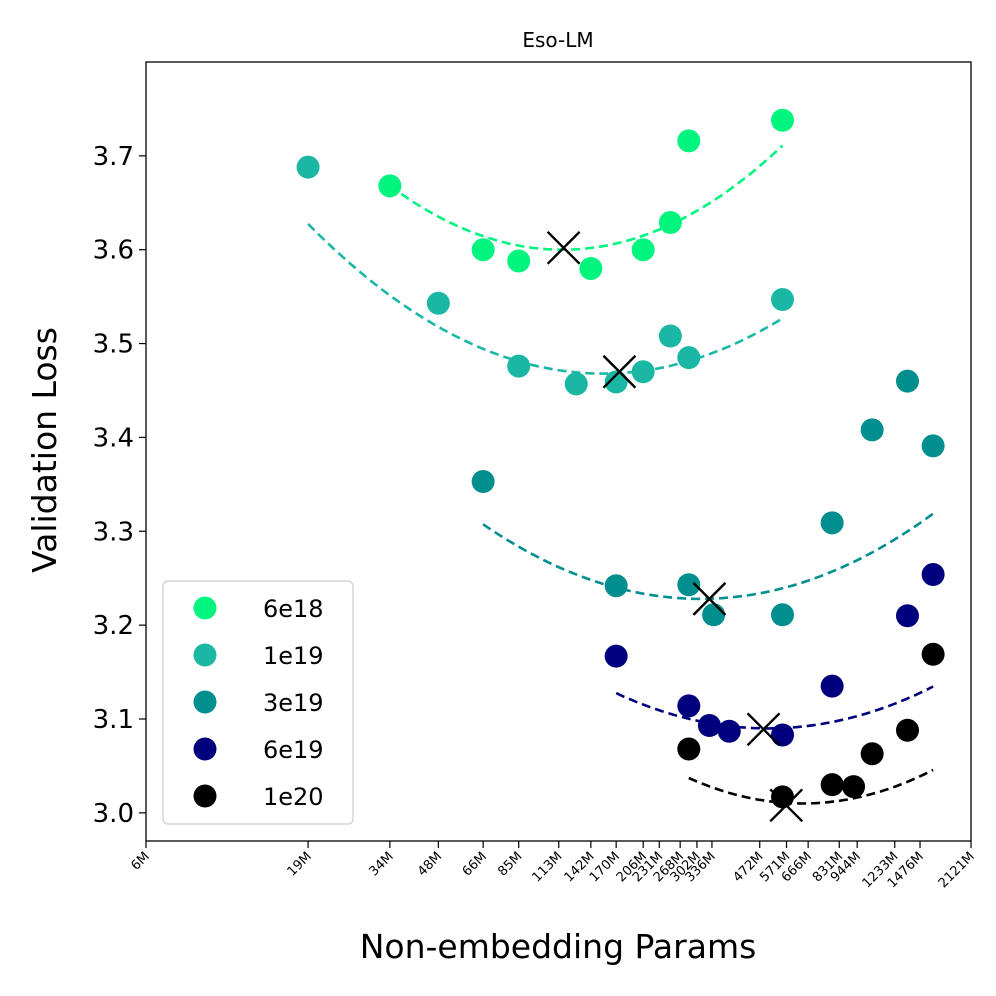  What do you see at coordinates (381, 864) in the screenshot?
I see `x-tick-label: 34M` at bounding box center [381, 864].